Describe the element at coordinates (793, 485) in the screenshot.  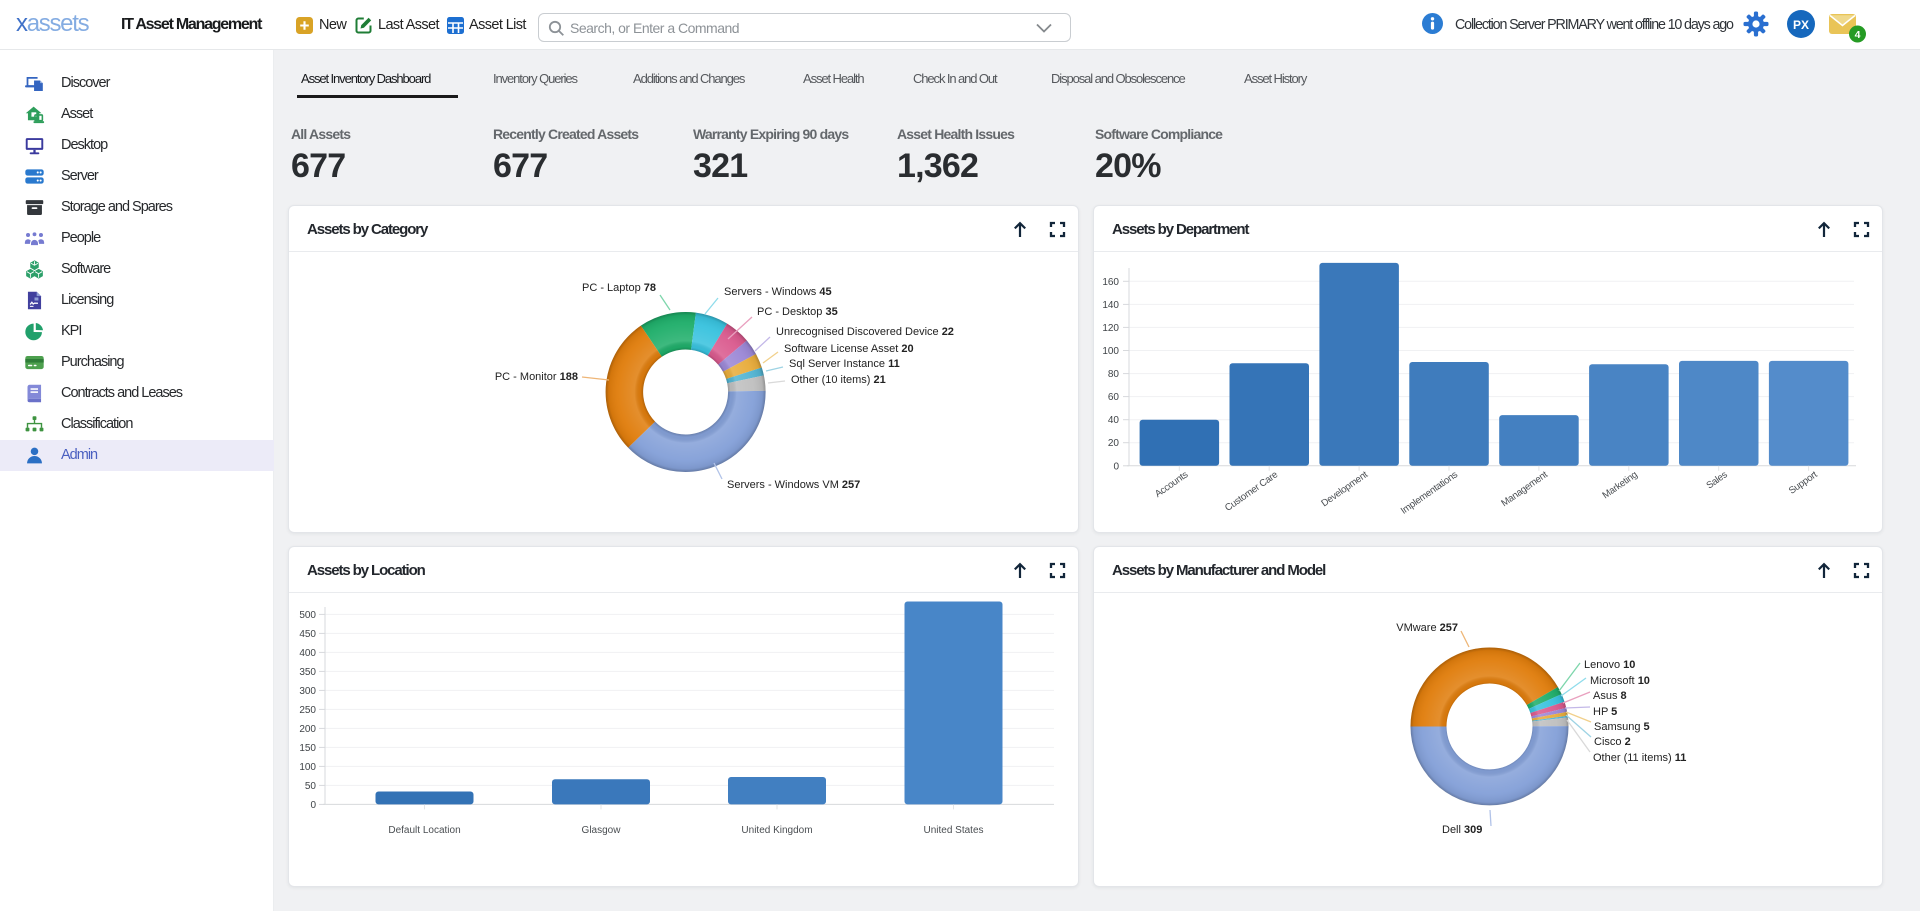
I see `svg-text: Servers - Windows VM 257` at that location.